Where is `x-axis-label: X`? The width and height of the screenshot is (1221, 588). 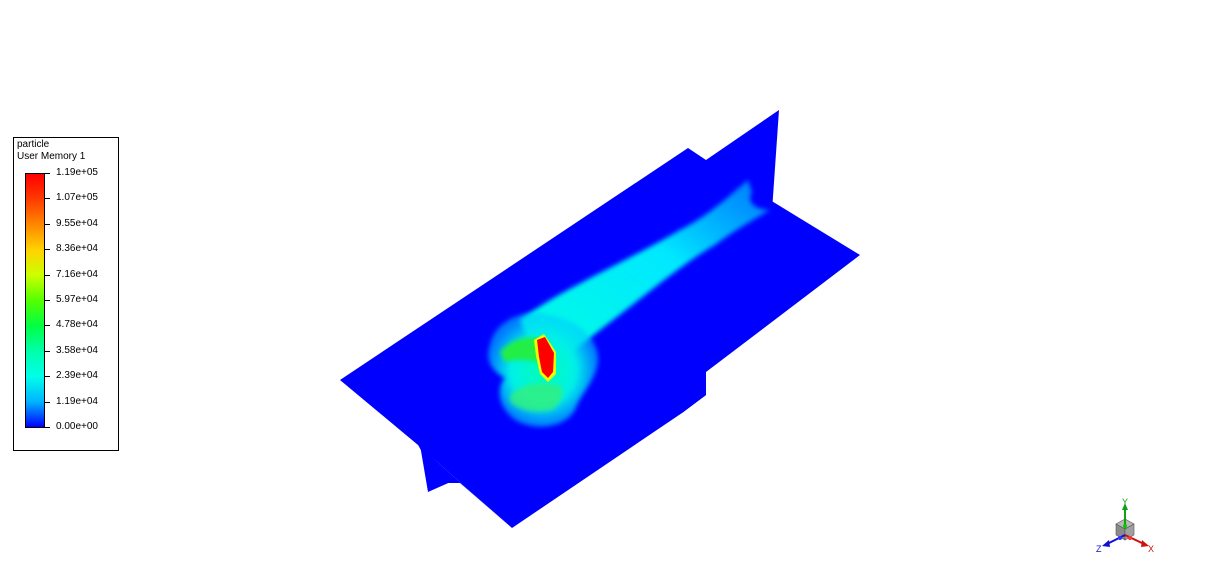 x-axis-label: X is located at coordinates (1151, 549).